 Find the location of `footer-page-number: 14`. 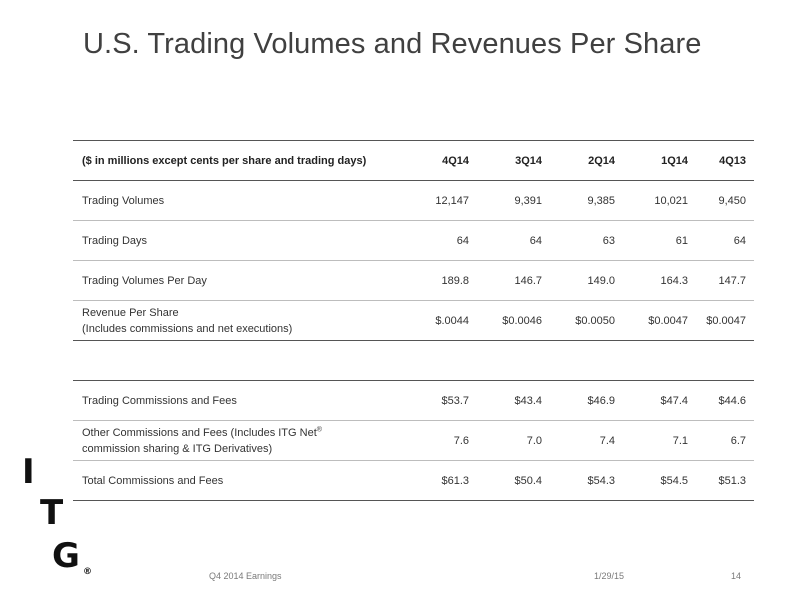

footer-page-number: 14 is located at coordinates (736, 576).